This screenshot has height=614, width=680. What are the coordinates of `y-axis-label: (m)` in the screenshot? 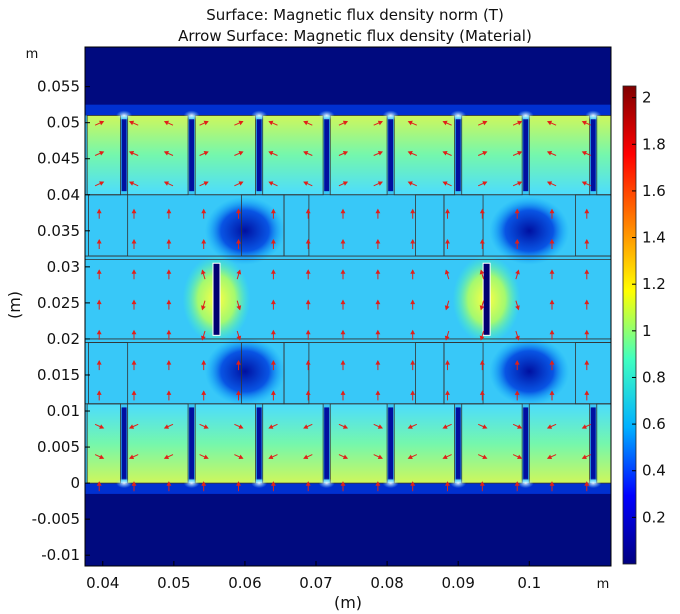 It's located at (14, 305).